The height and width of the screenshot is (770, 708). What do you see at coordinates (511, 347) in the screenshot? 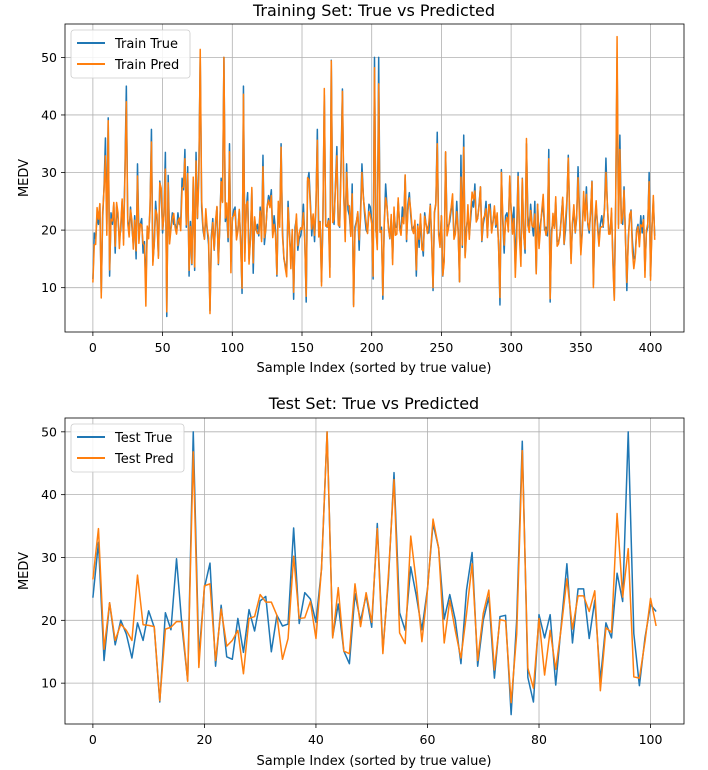
I see `training-xtick-label: 300` at bounding box center [511, 347].